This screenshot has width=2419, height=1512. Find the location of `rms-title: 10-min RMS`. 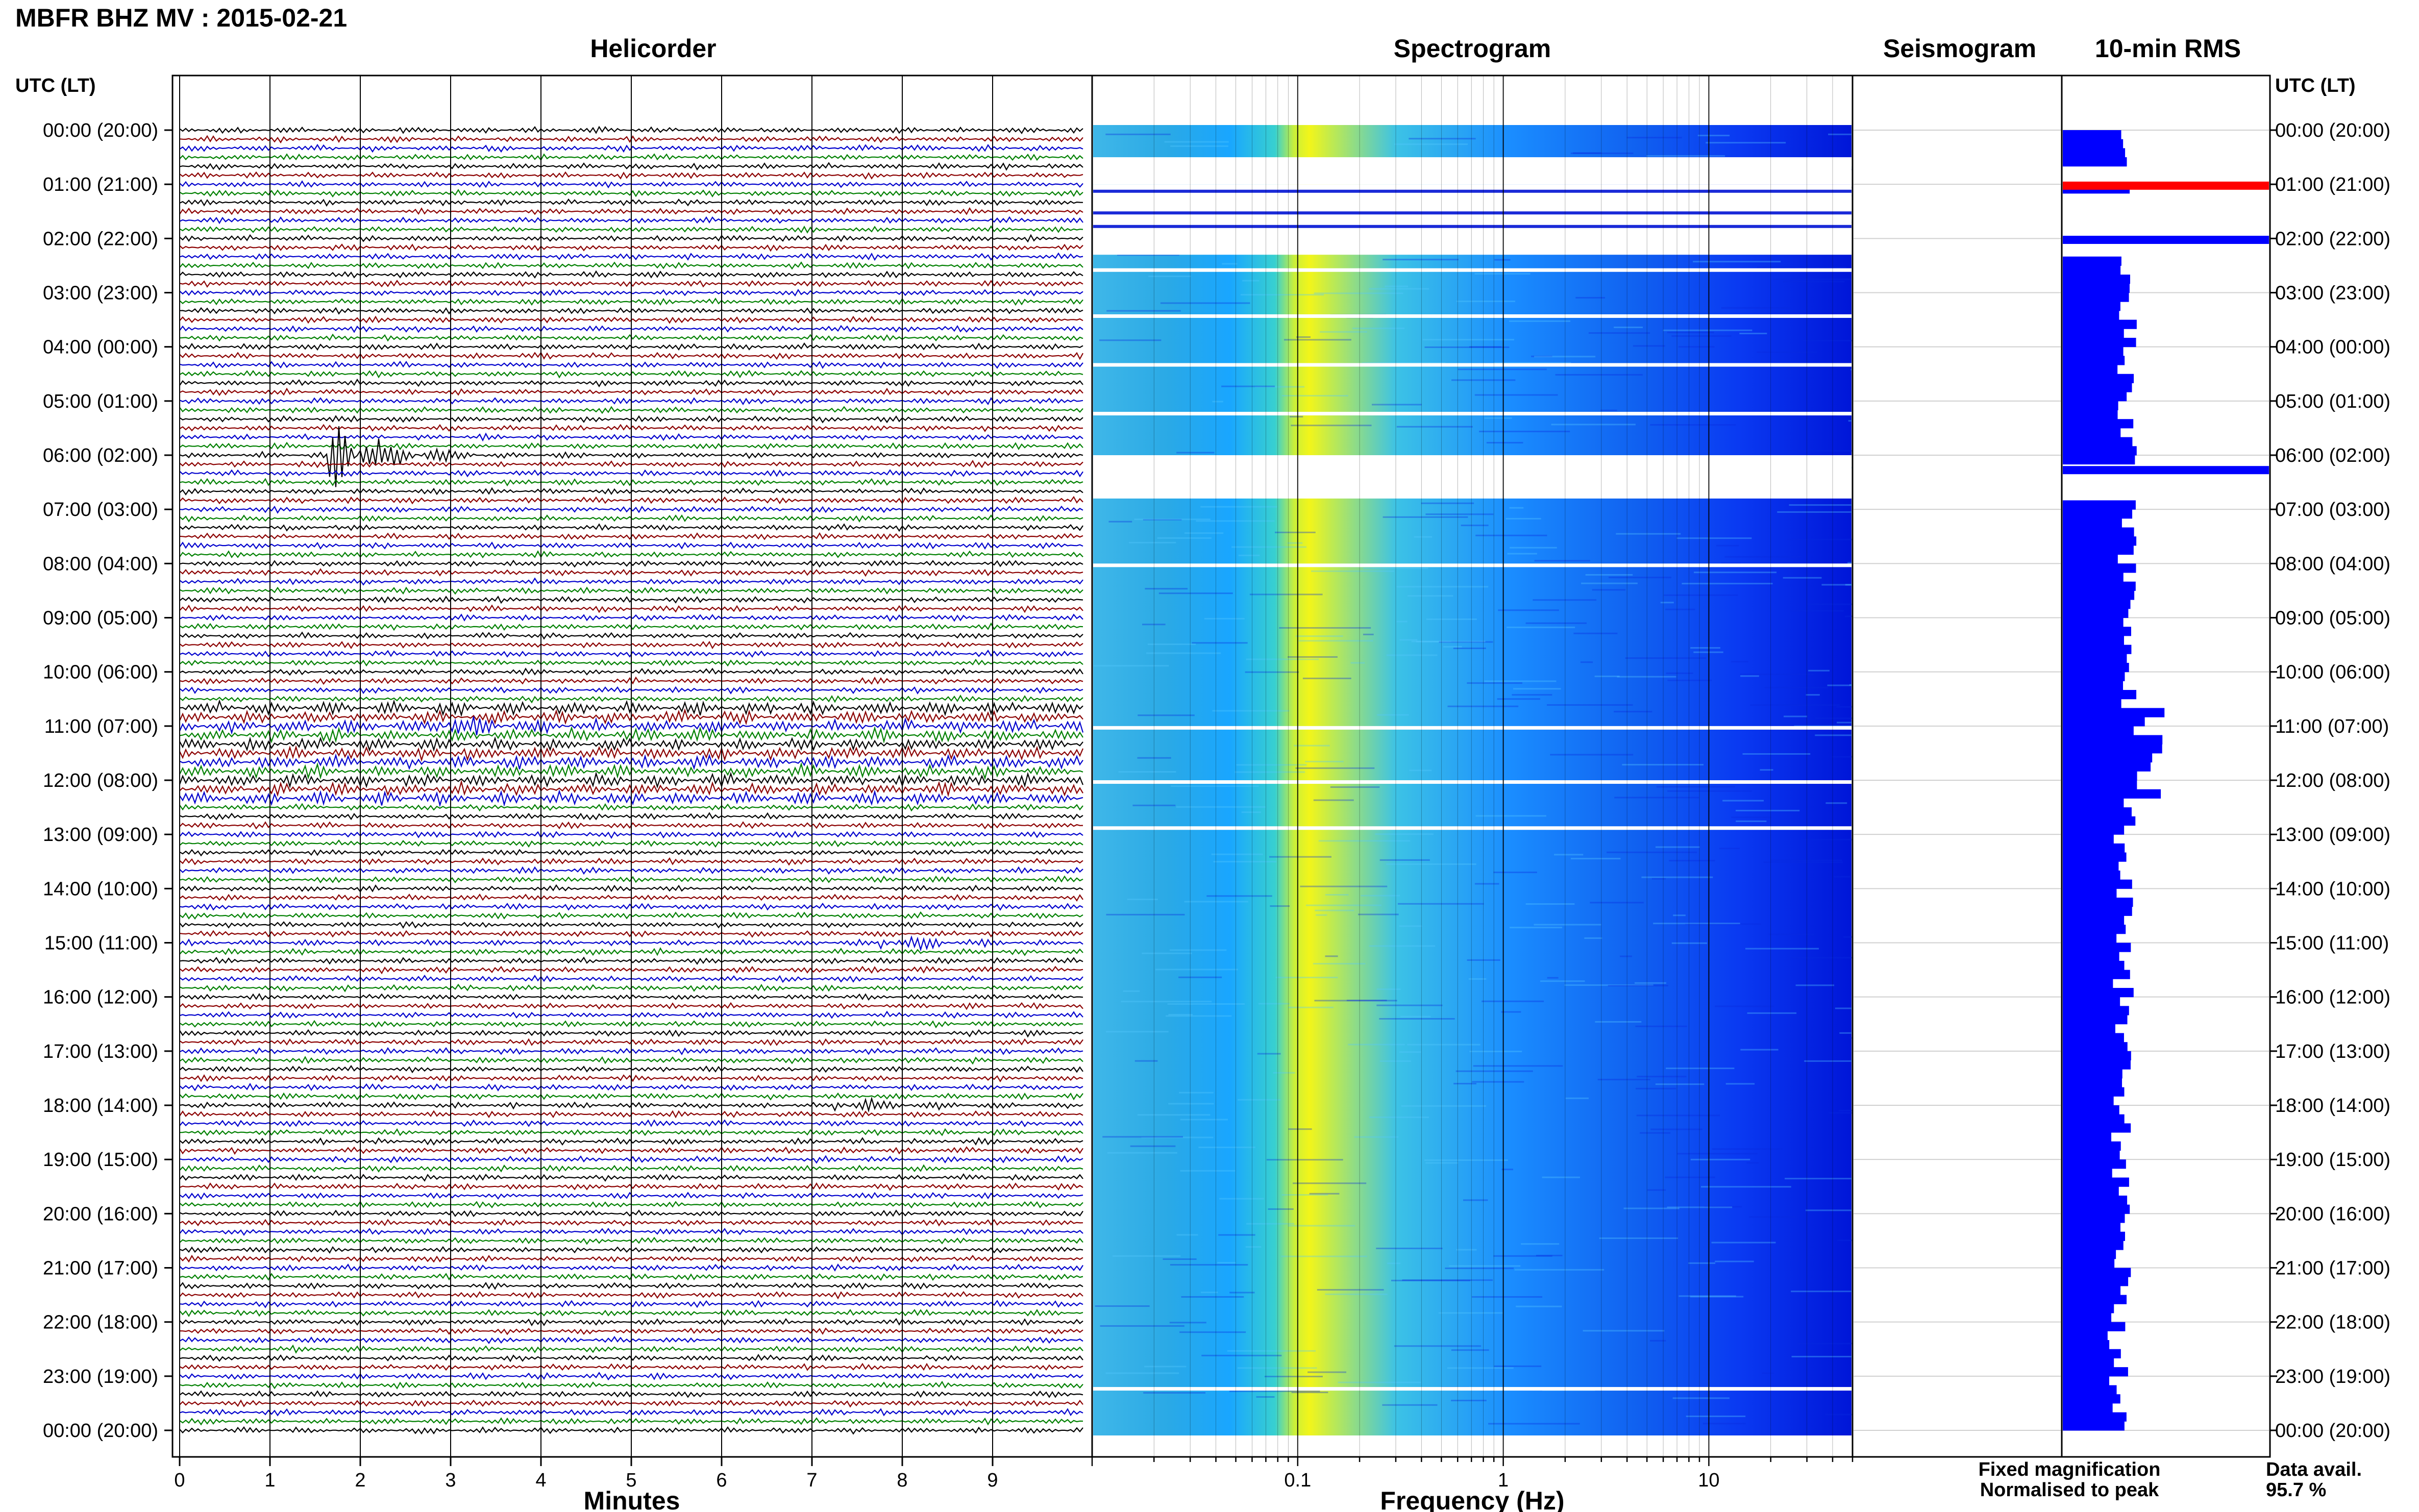

rms-title: 10-min RMS is located at coordinates (2168, 48).